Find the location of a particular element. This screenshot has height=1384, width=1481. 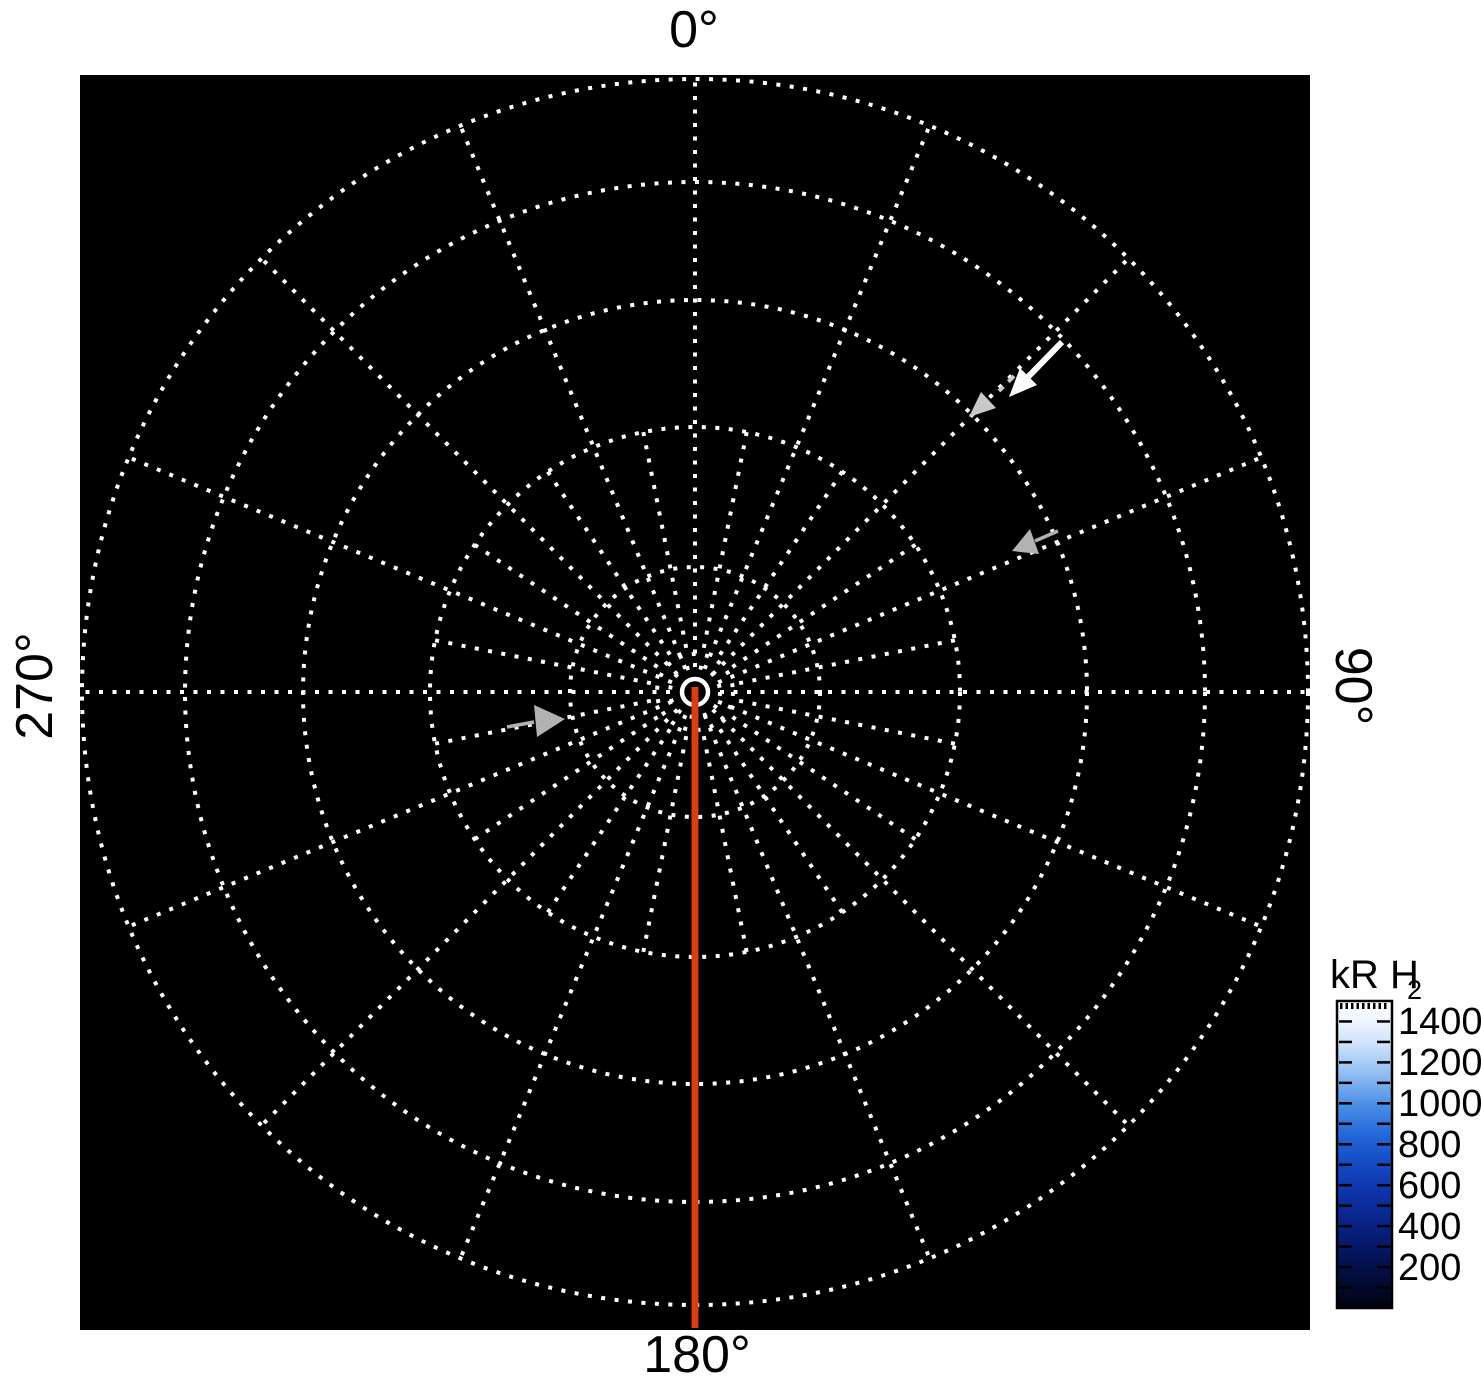

colorbar-tick-200: 200 is located at coordinates (1429, 1268).